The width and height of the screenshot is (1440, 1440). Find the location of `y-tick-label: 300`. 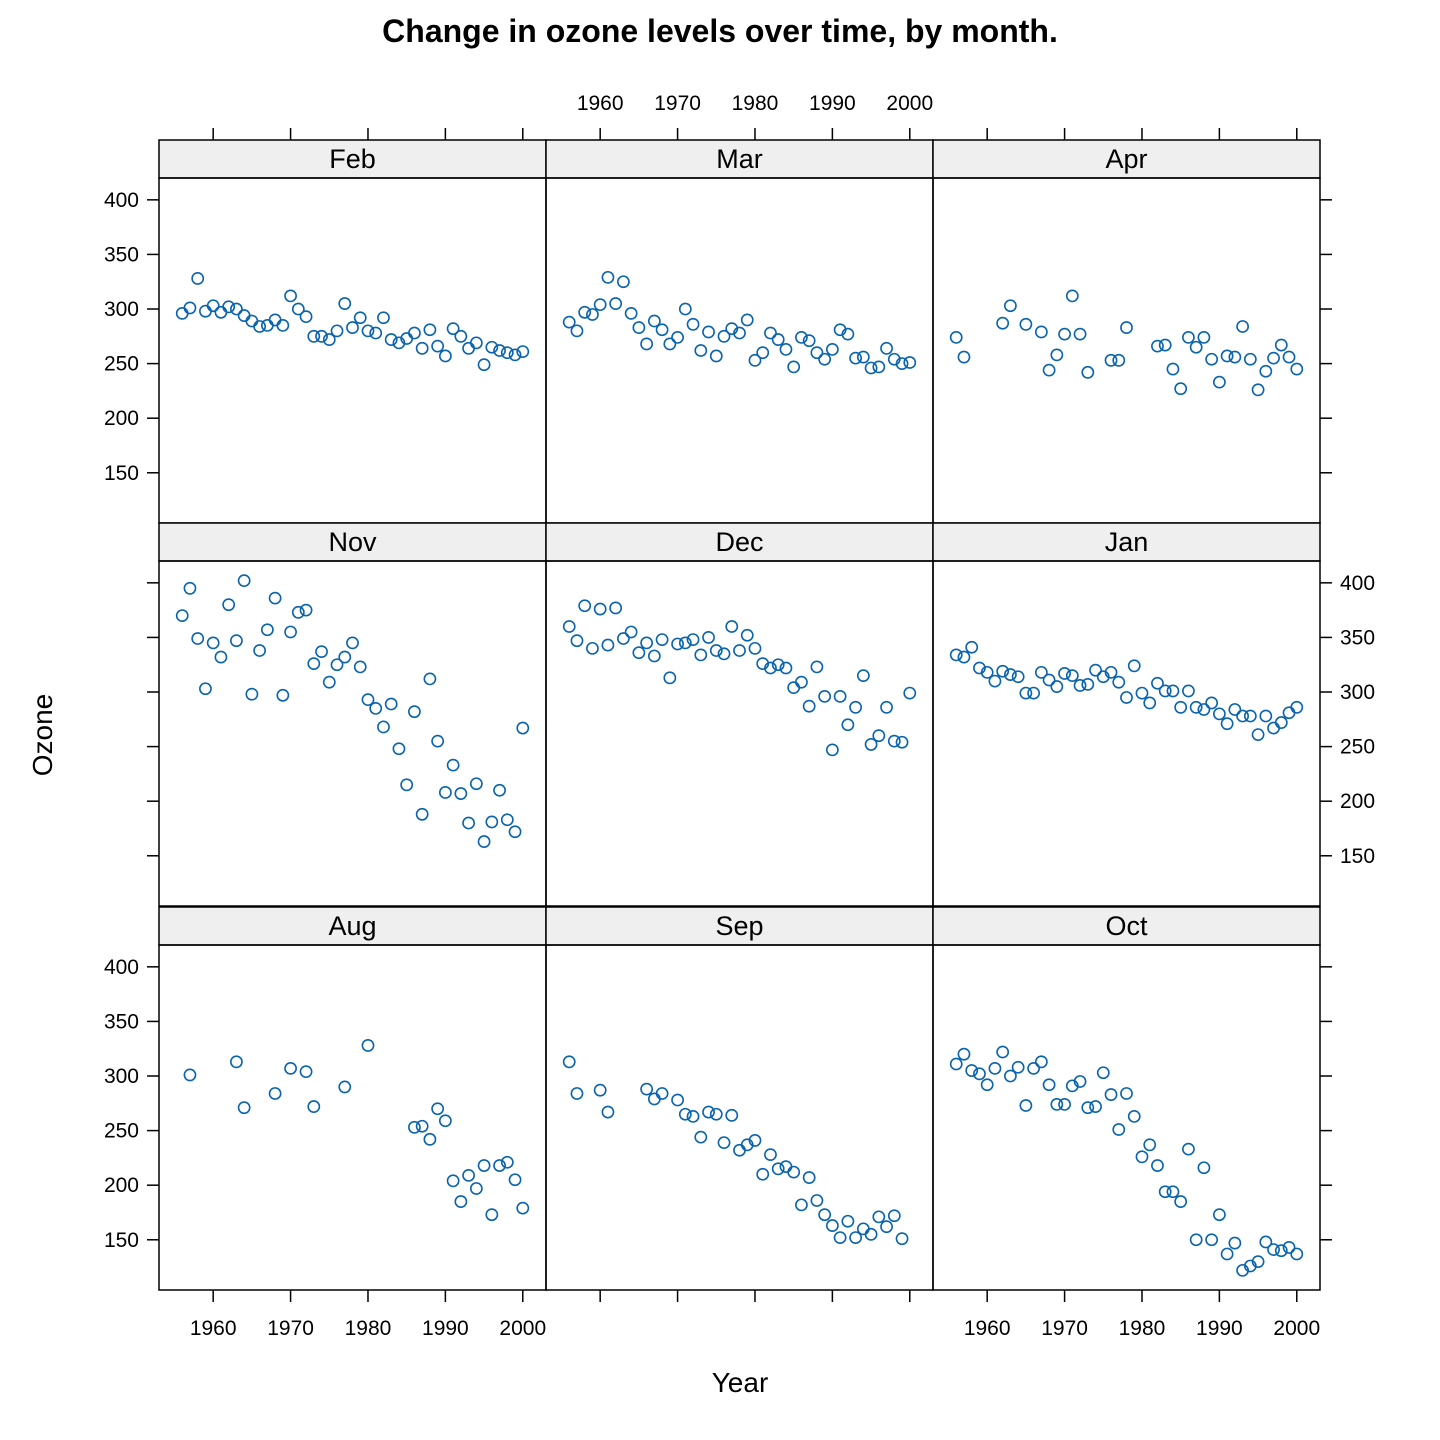

y-tick-label: 300 is located at coordinates (121, 309).